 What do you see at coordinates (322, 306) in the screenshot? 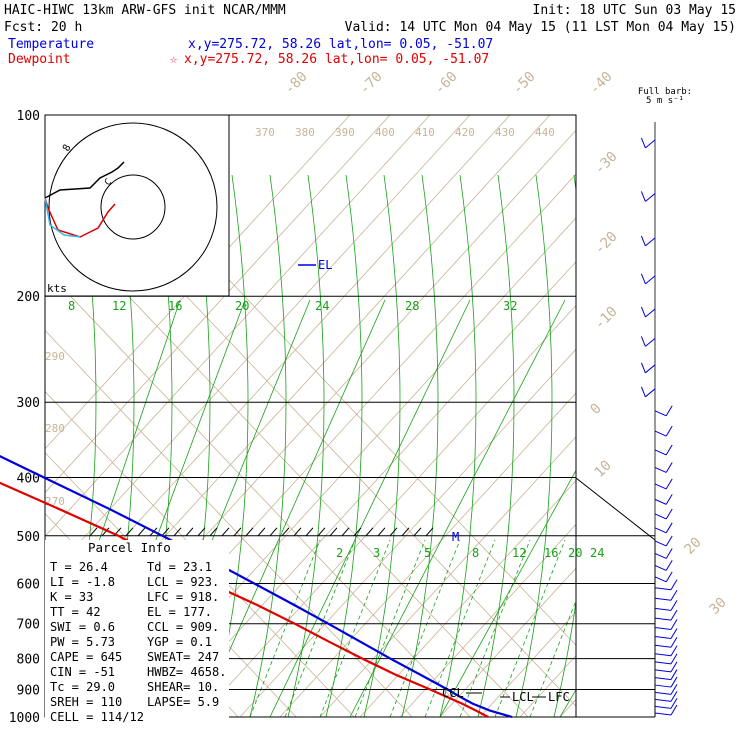
I see `mixing-ratio-label: 24` at bounding box center [322, 306].